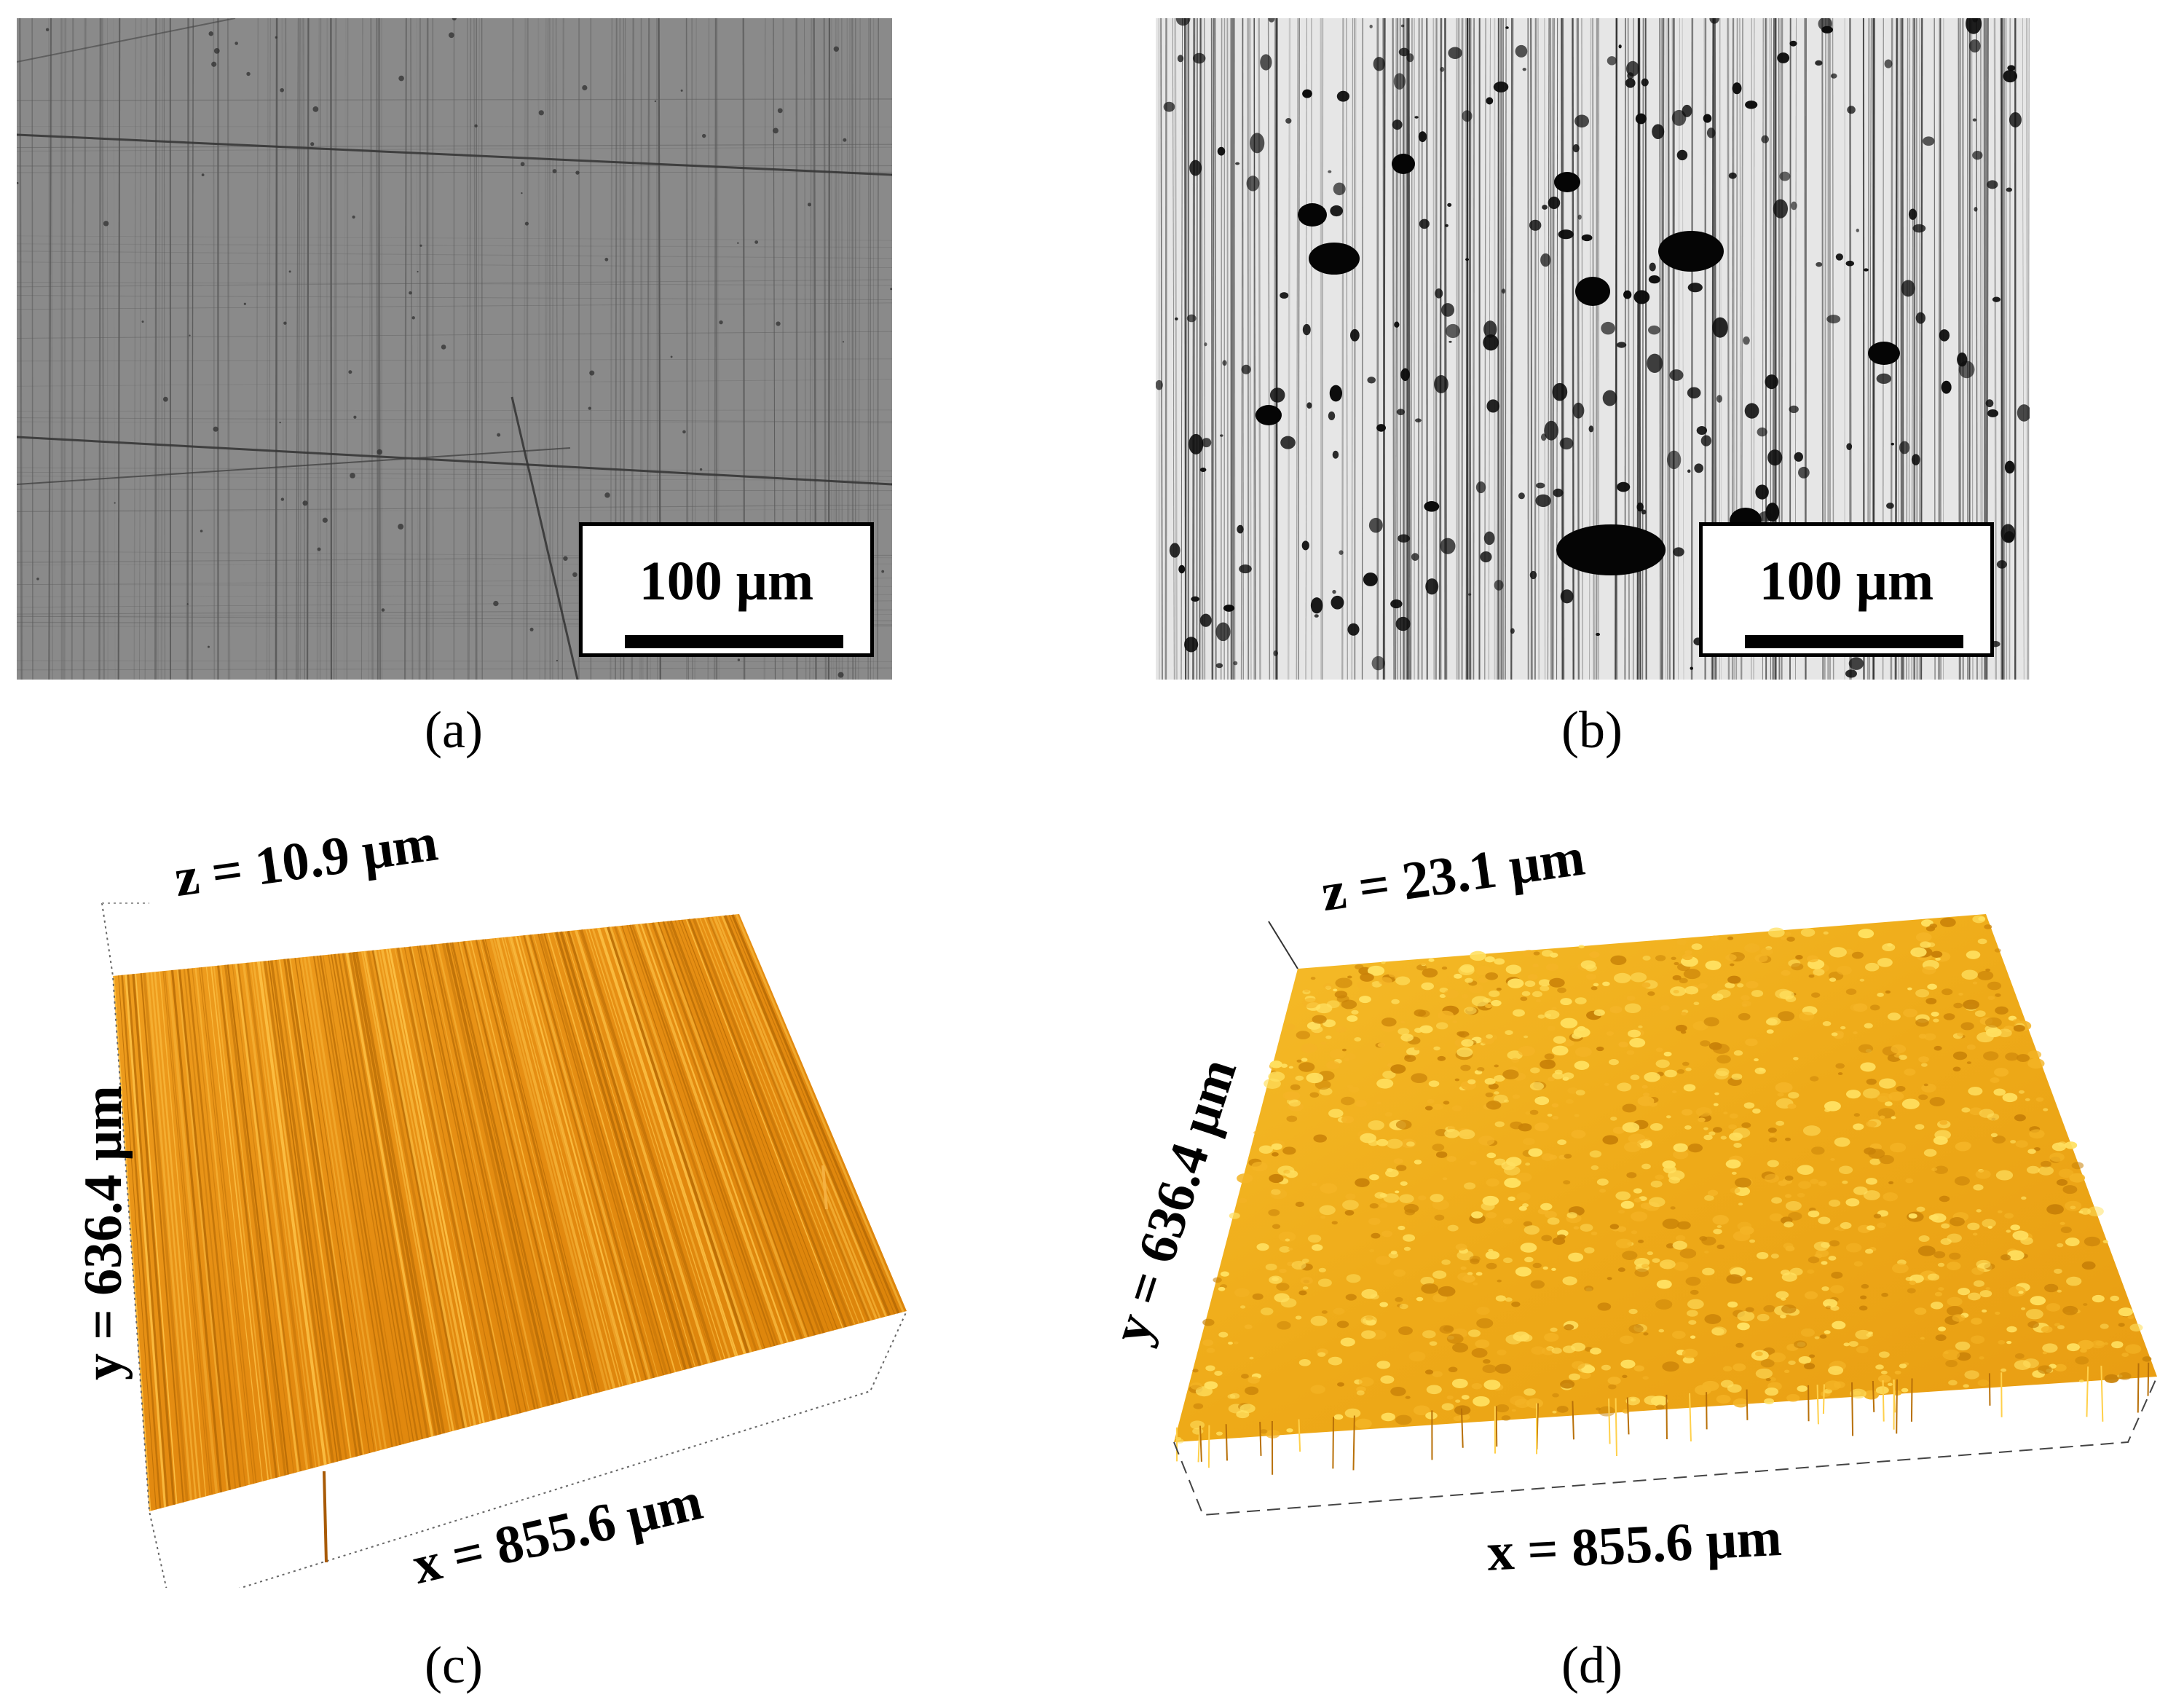 This screenshot has height=1708, width=2168. What do you see at coordinates (454, 730) in the screenshot?
I see `caption-a: (a)` at bounding box center [454, 730].